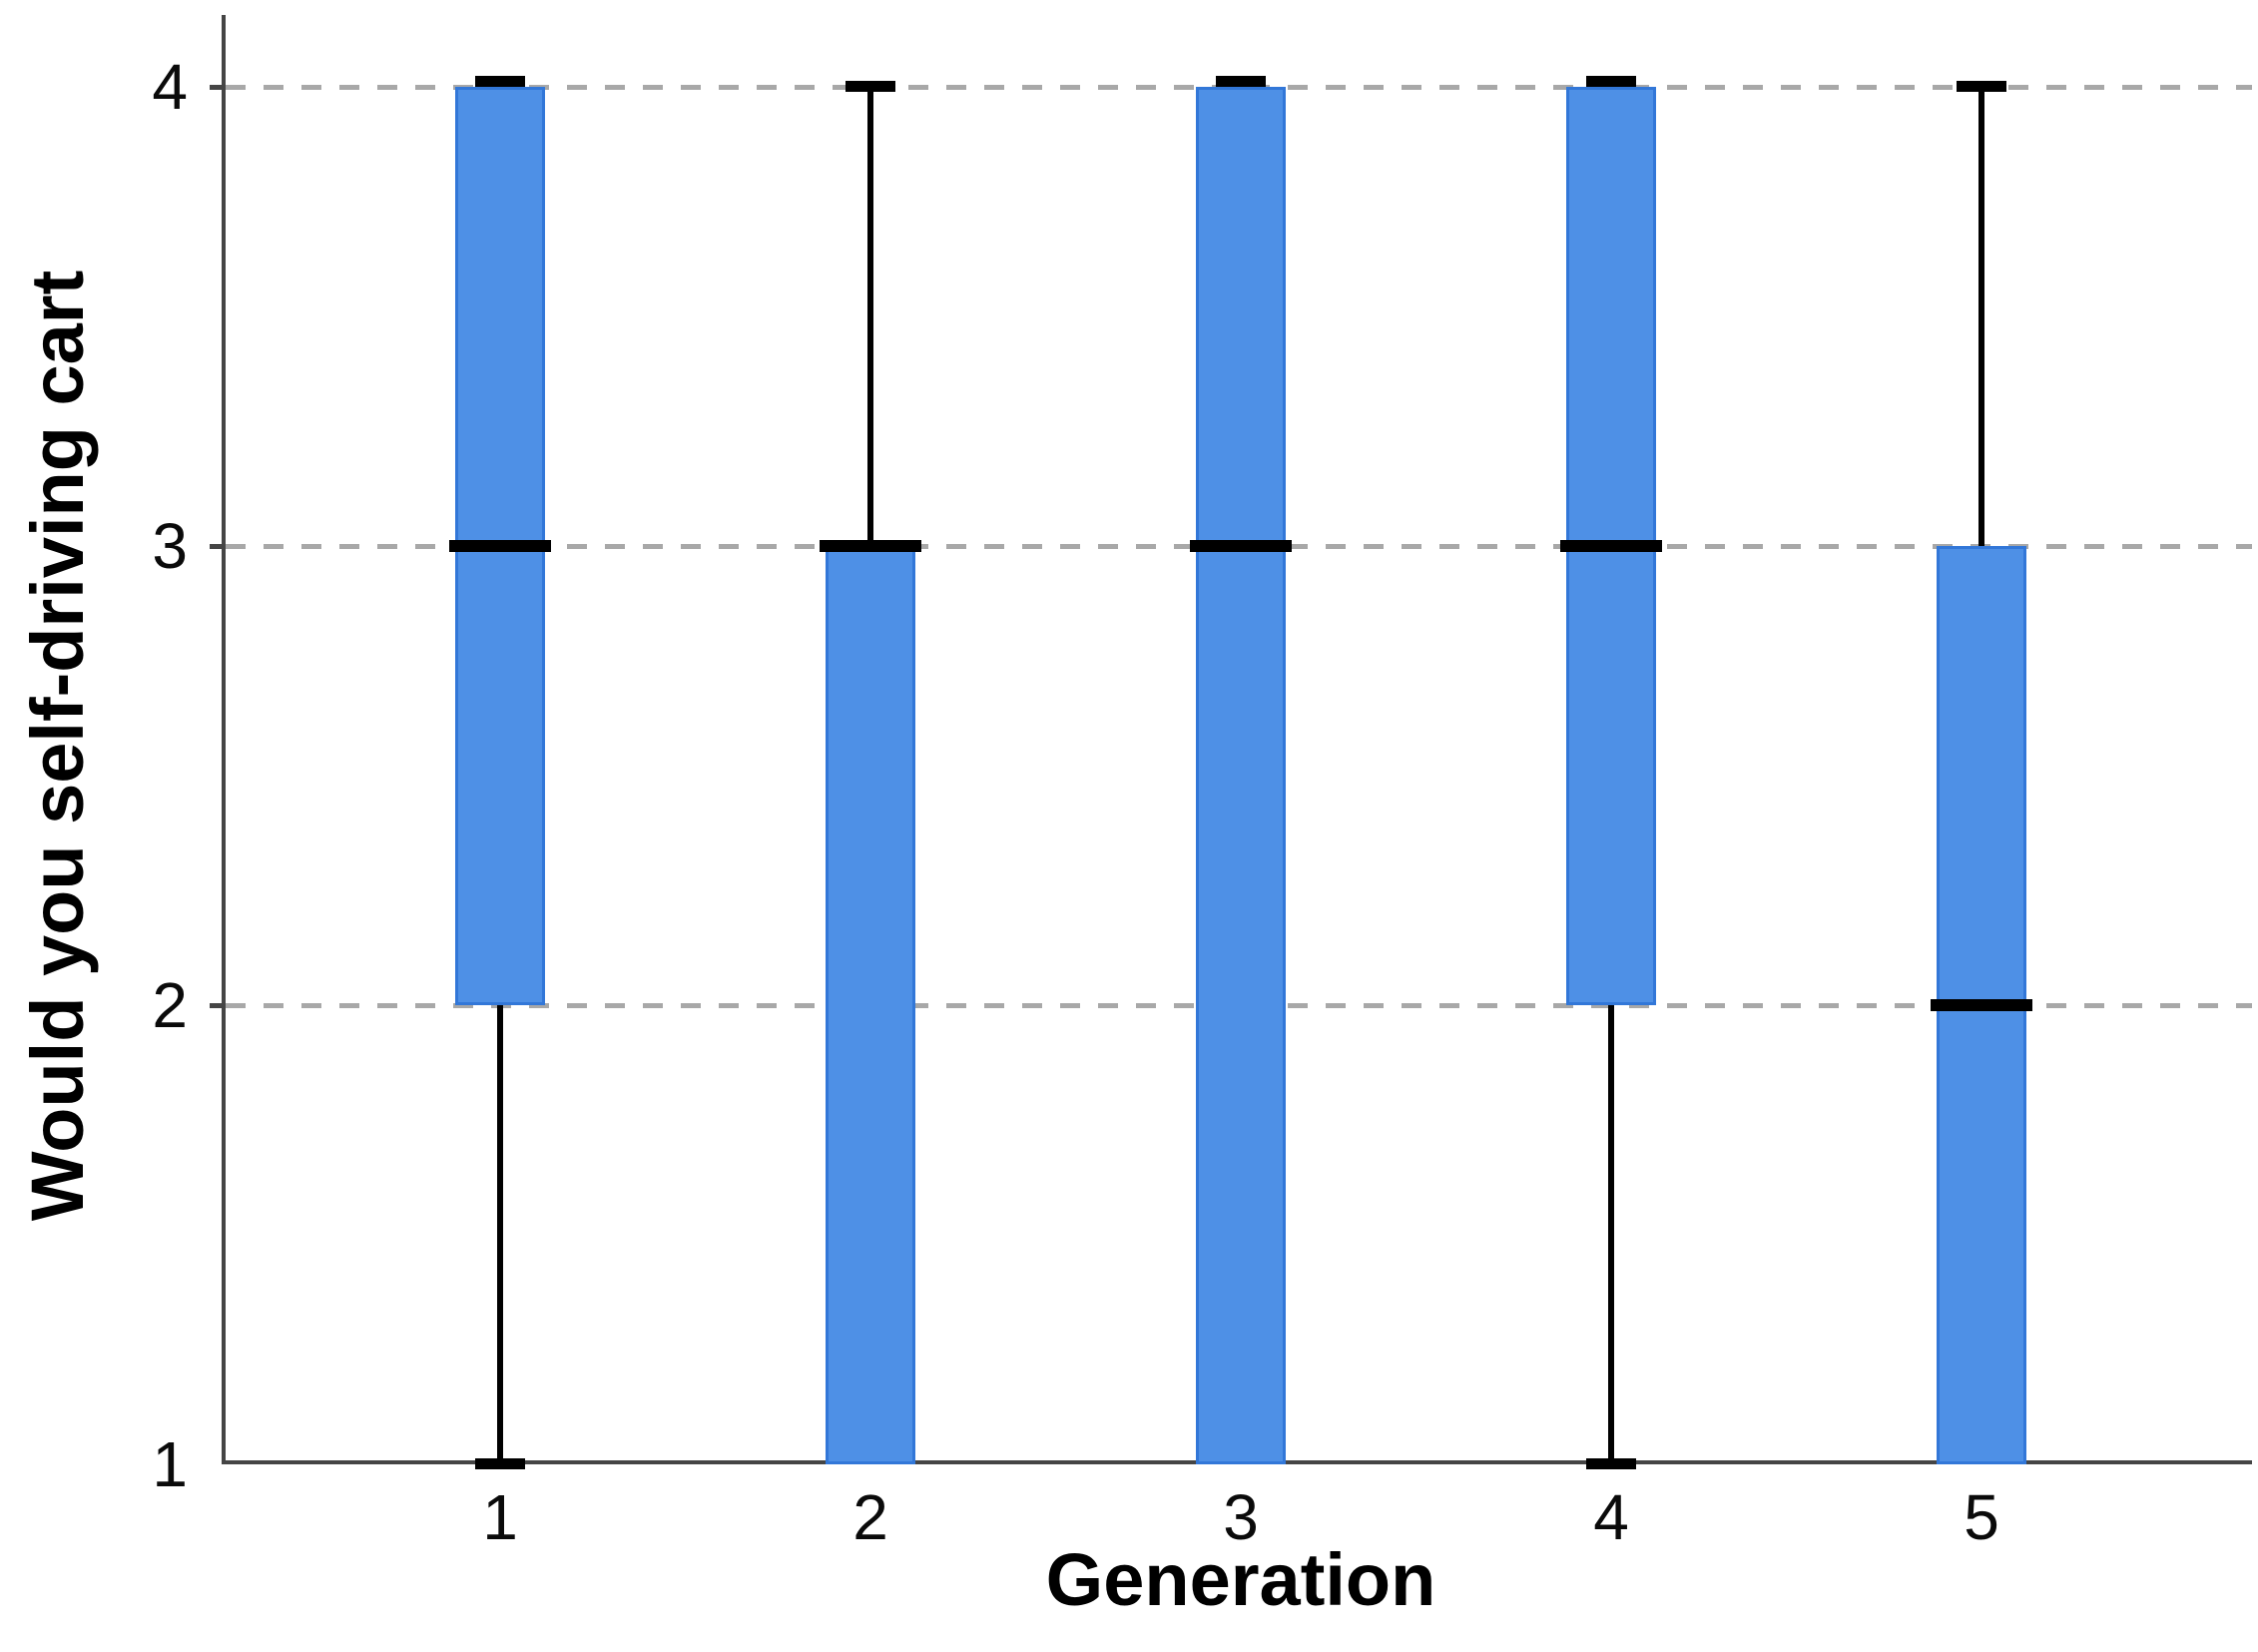 This screenshot has width=2258, height=1652. I want to click on x-tick-label-4: 4, so click(1611, 1517).